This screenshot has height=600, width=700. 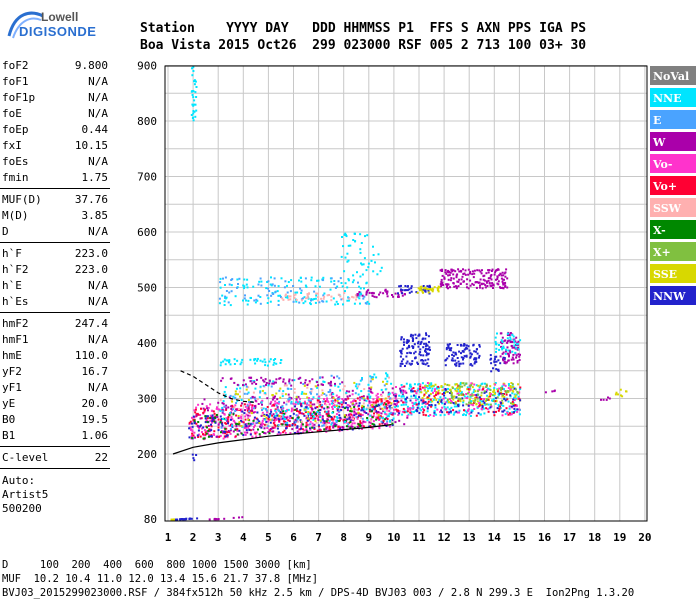 What do you see at coordinates (12, 387) in the screenshot?
I see `param-name: yF1` at bounding box center [12, 387].